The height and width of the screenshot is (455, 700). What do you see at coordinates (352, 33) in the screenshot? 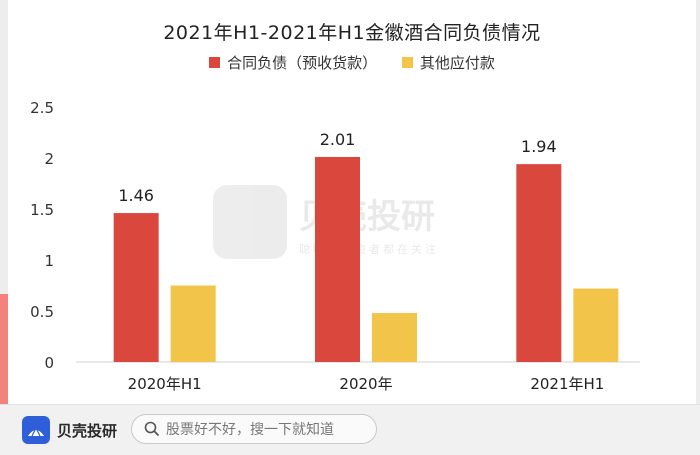
I see `chart-title: 2021年H1-2021年H1金徽酒合同负债情况` at bounding box center [352, 33].